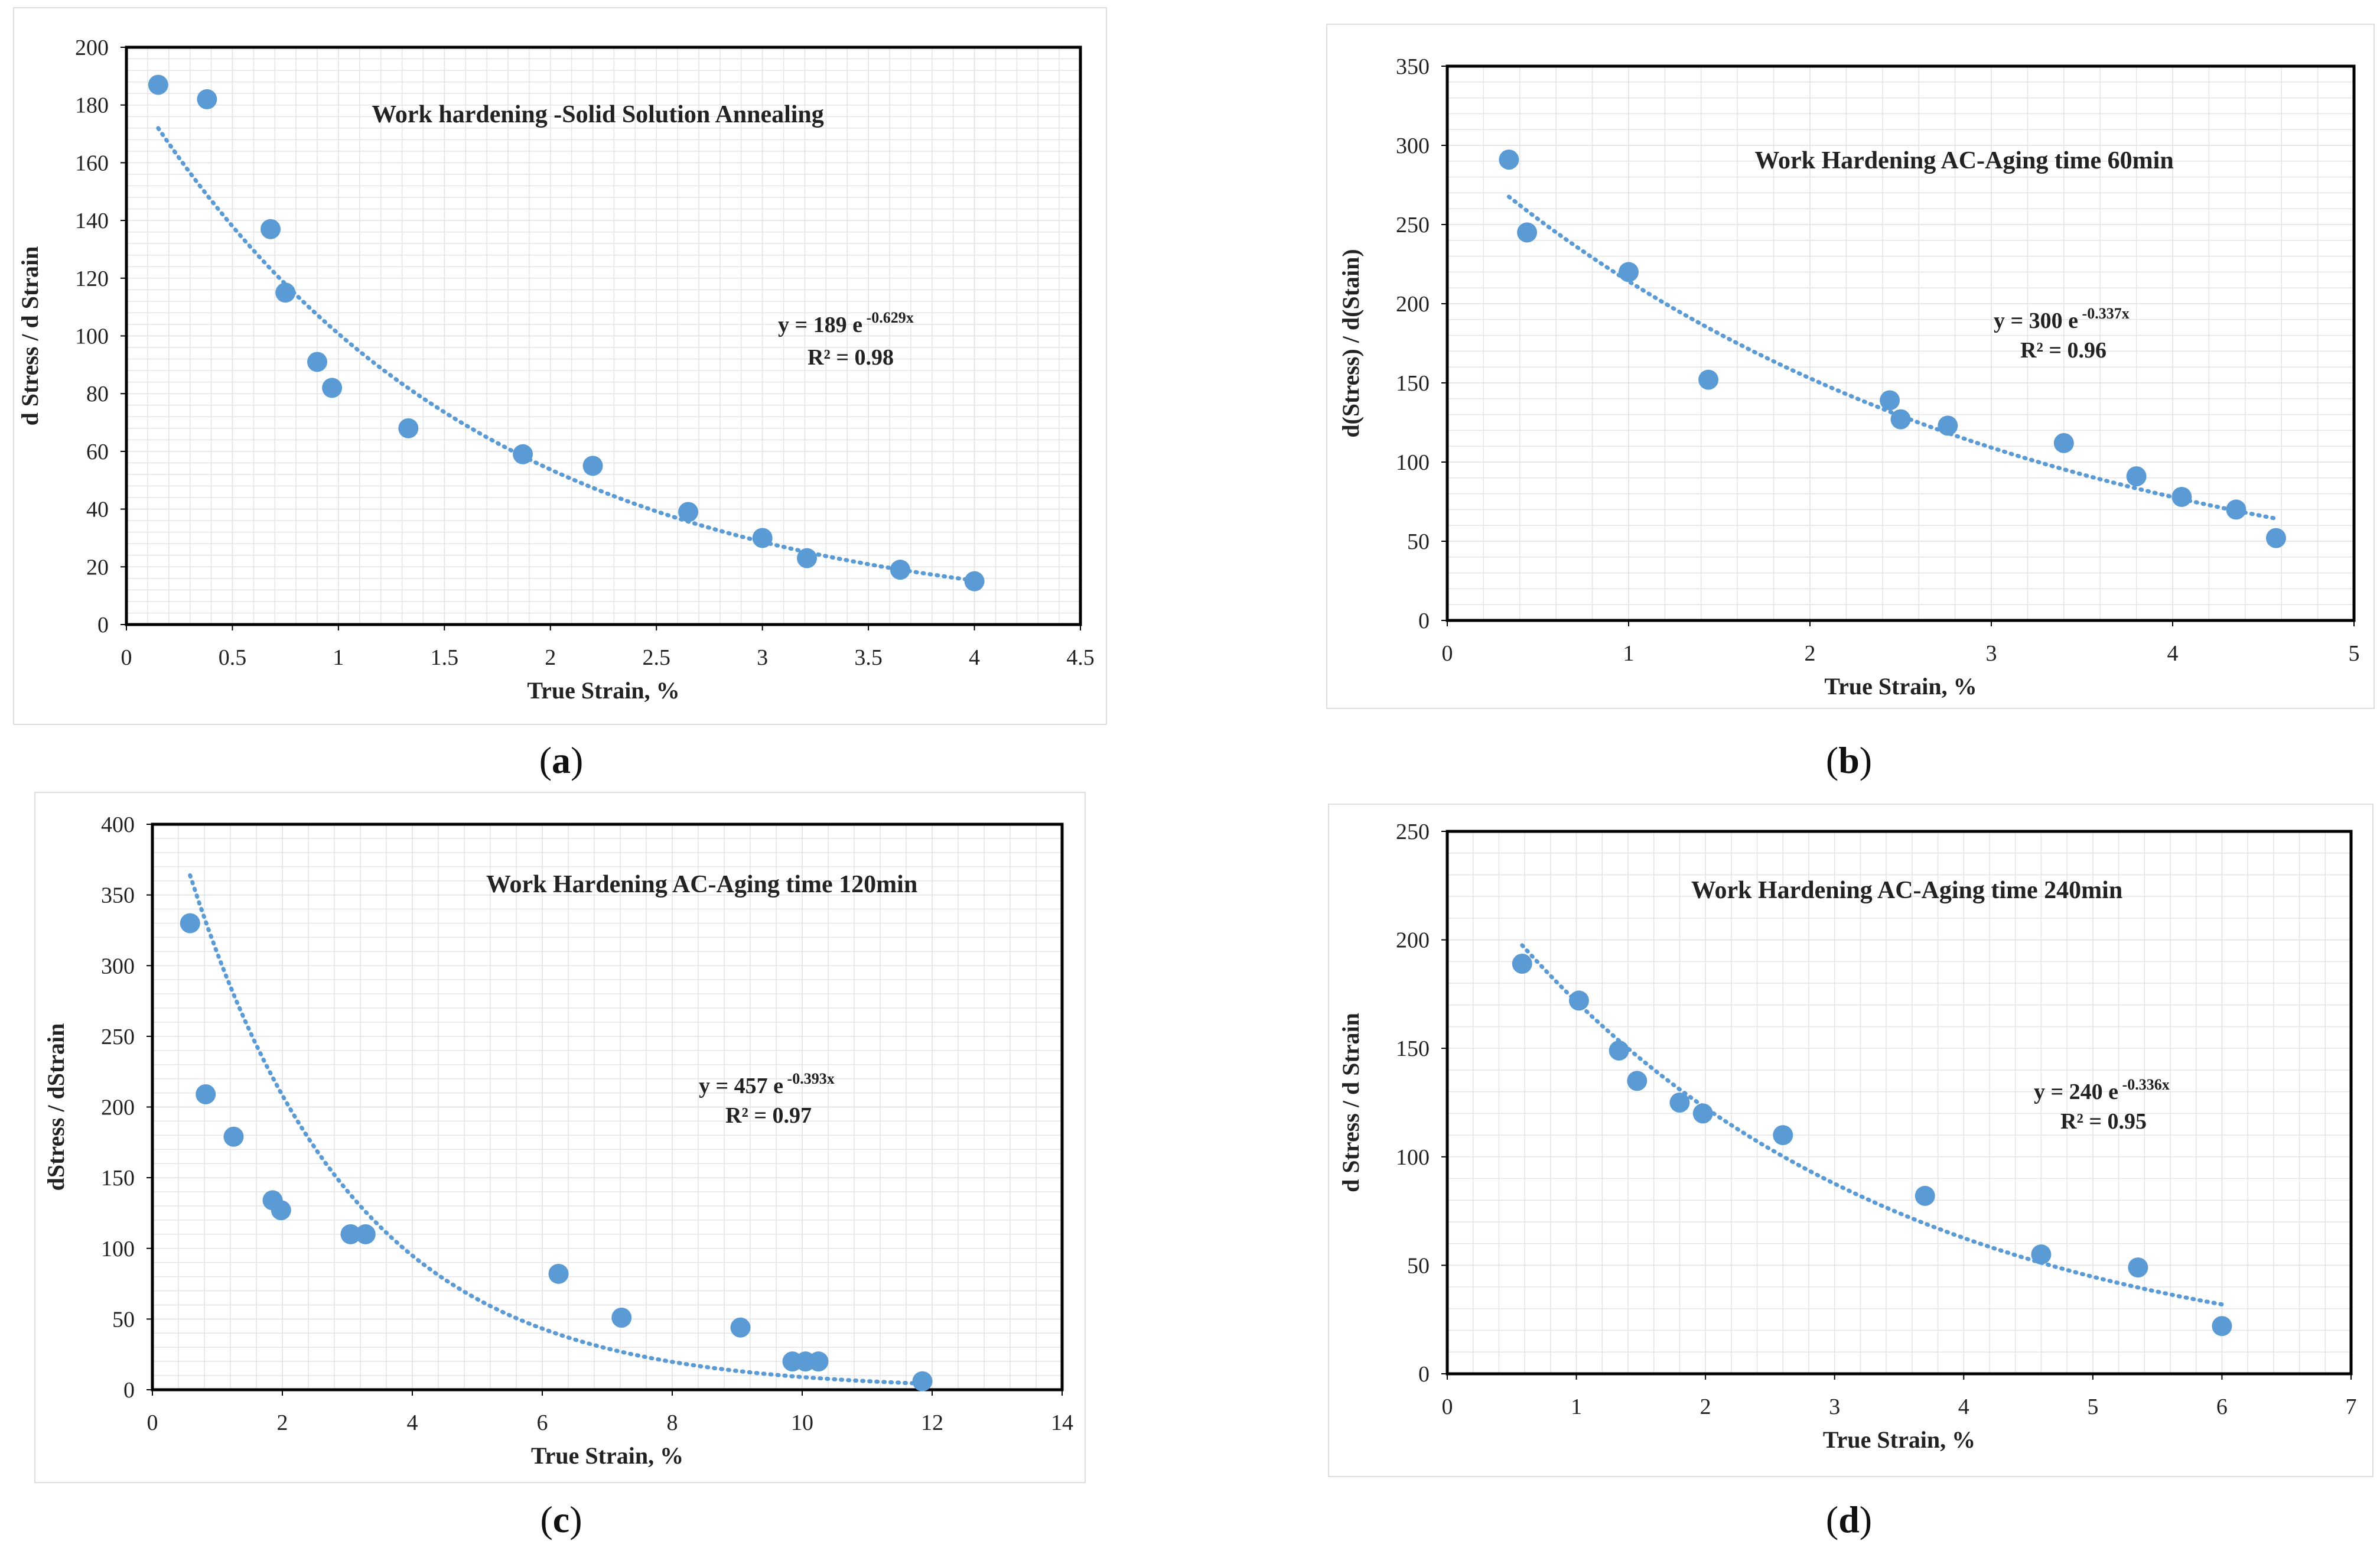  I want to click on chart-a-x-tick-label: 3, so click(762, 658).